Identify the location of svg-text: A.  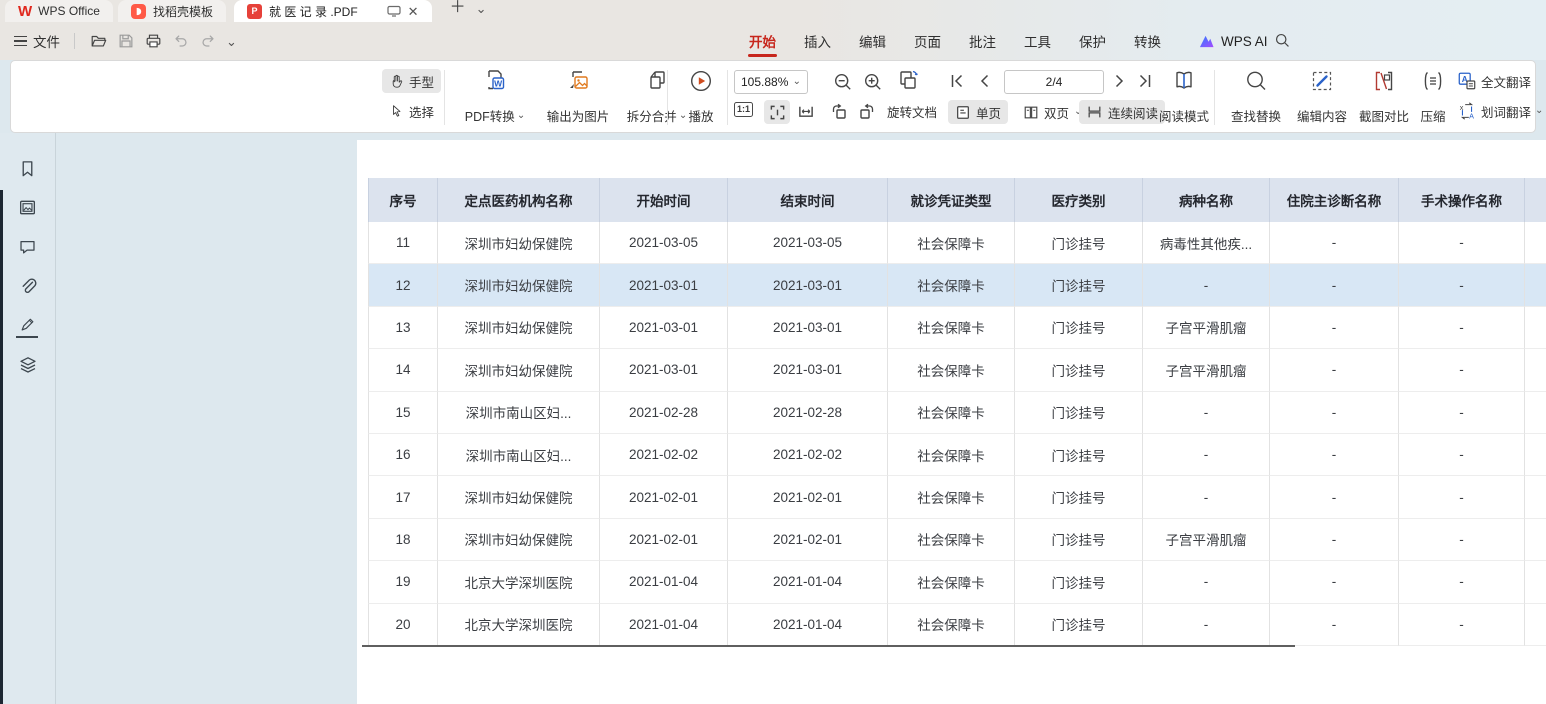
(1471, 115).